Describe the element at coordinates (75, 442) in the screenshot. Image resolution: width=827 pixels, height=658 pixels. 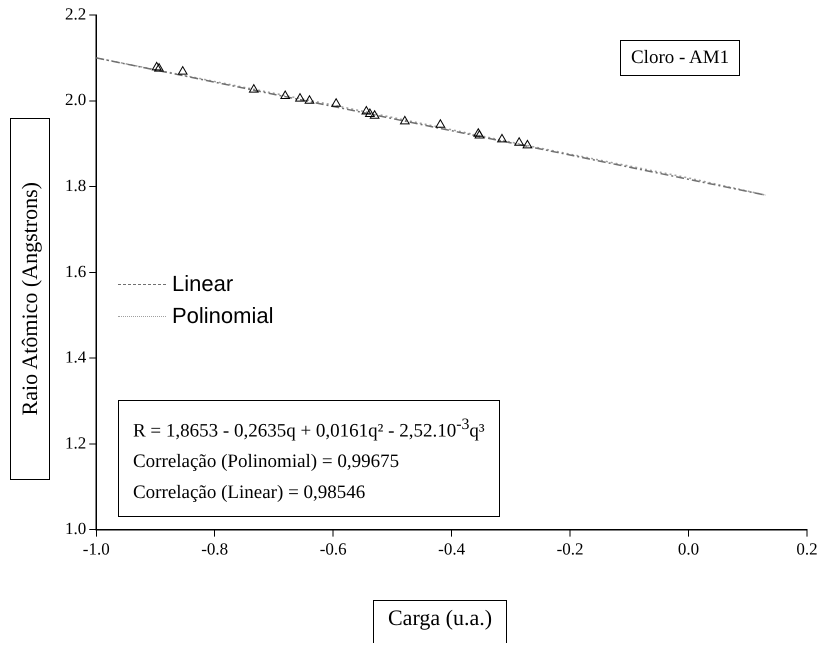
I see `y-tick-label: 1.2` at that location.